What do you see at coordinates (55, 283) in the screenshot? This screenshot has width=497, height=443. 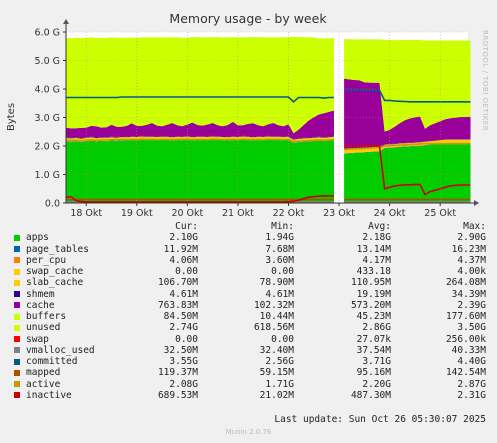 I see `legend-name: slab_cache` at bounding box center [55, 283].